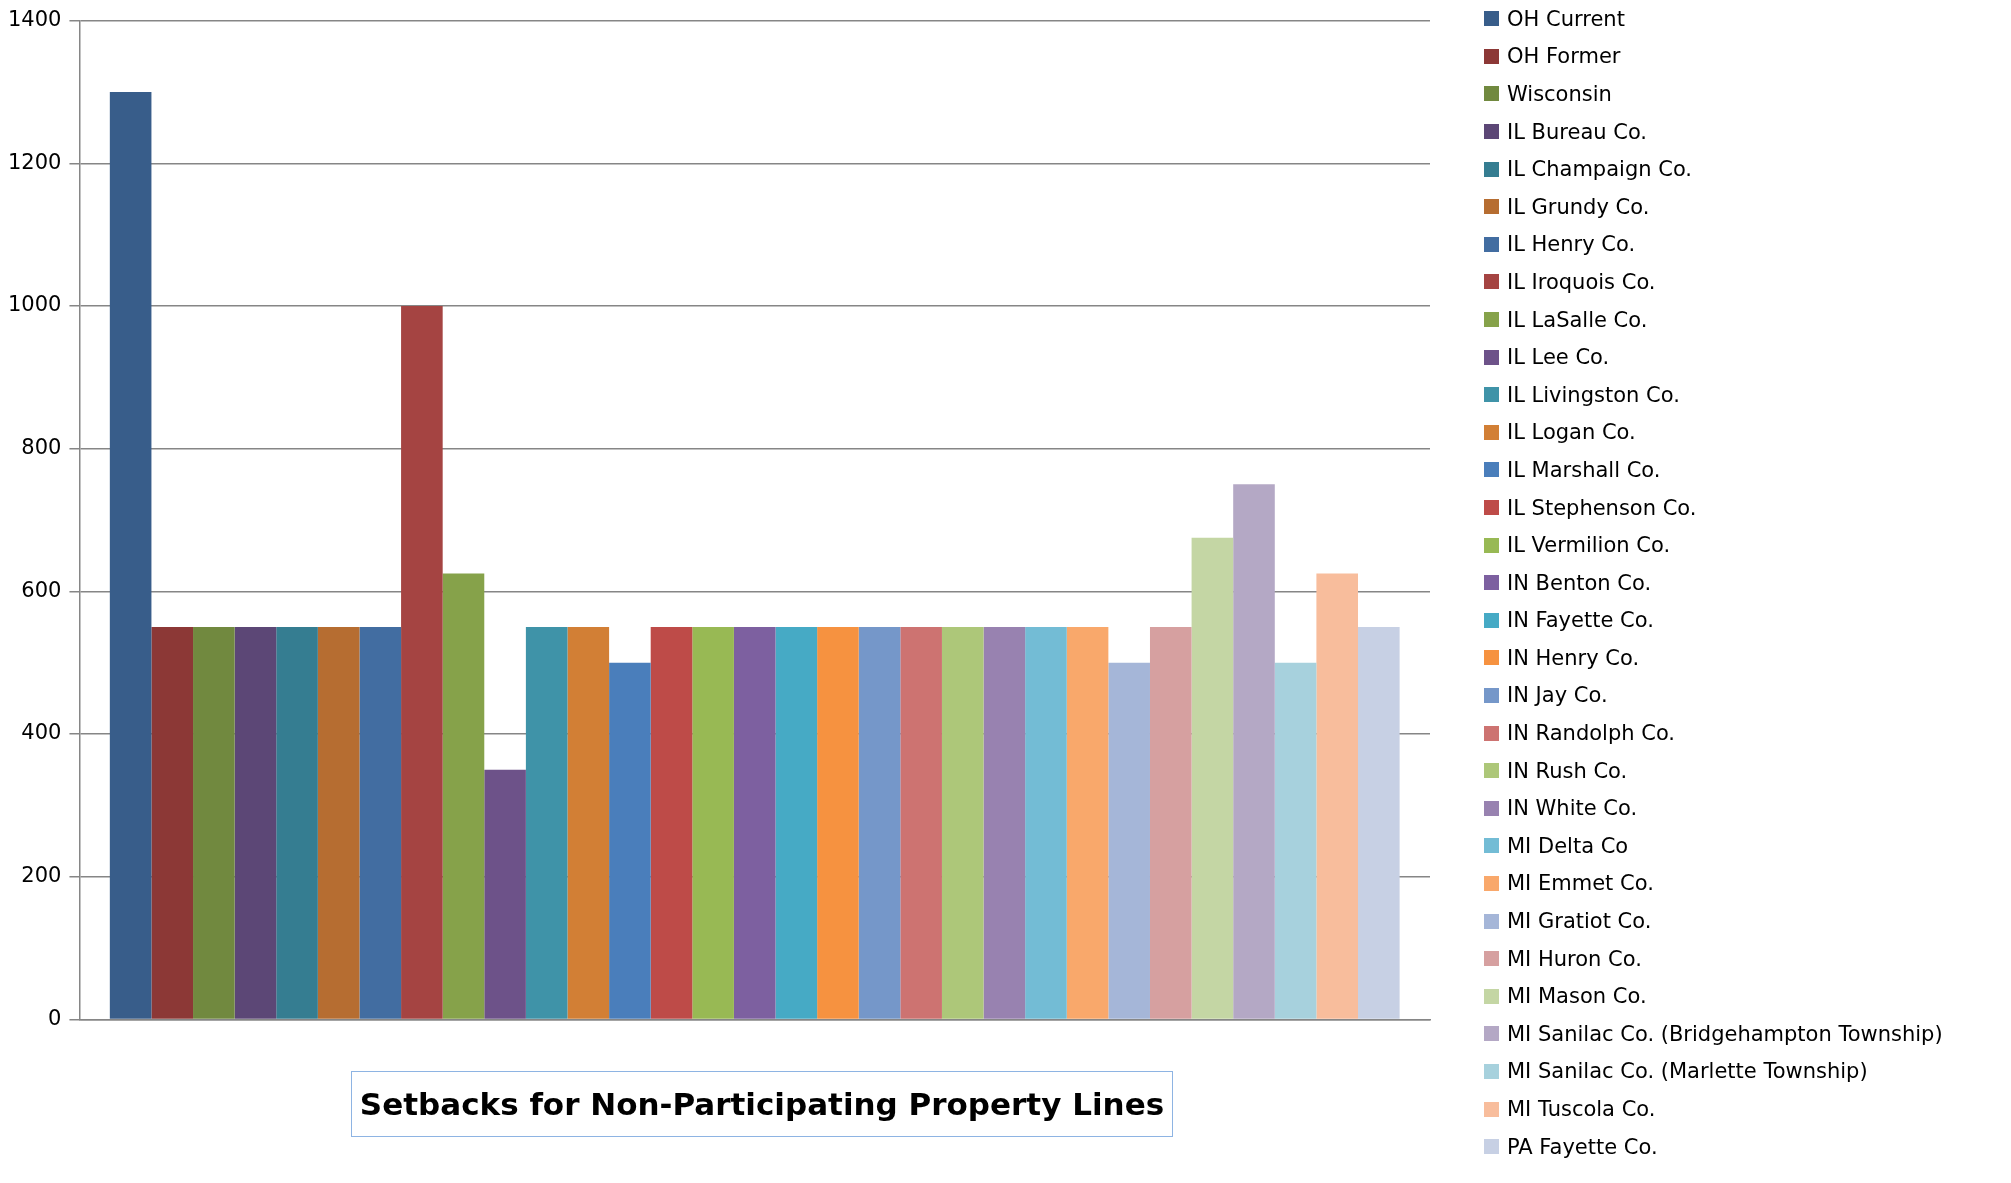 The width and height of the screenshot is (2011, 1183). What do you see at coordinates (41, 732) in the screenshot?
I see `y-tick-label: 400` at bounding box center [41, 732].